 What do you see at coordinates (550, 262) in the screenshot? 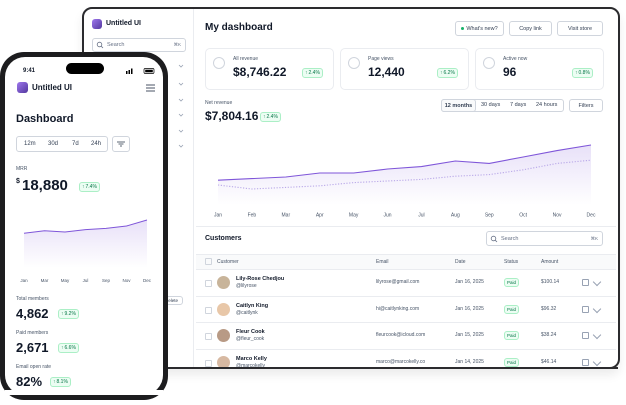
I see `column-header: Amount` at bounding box center [550, 262].